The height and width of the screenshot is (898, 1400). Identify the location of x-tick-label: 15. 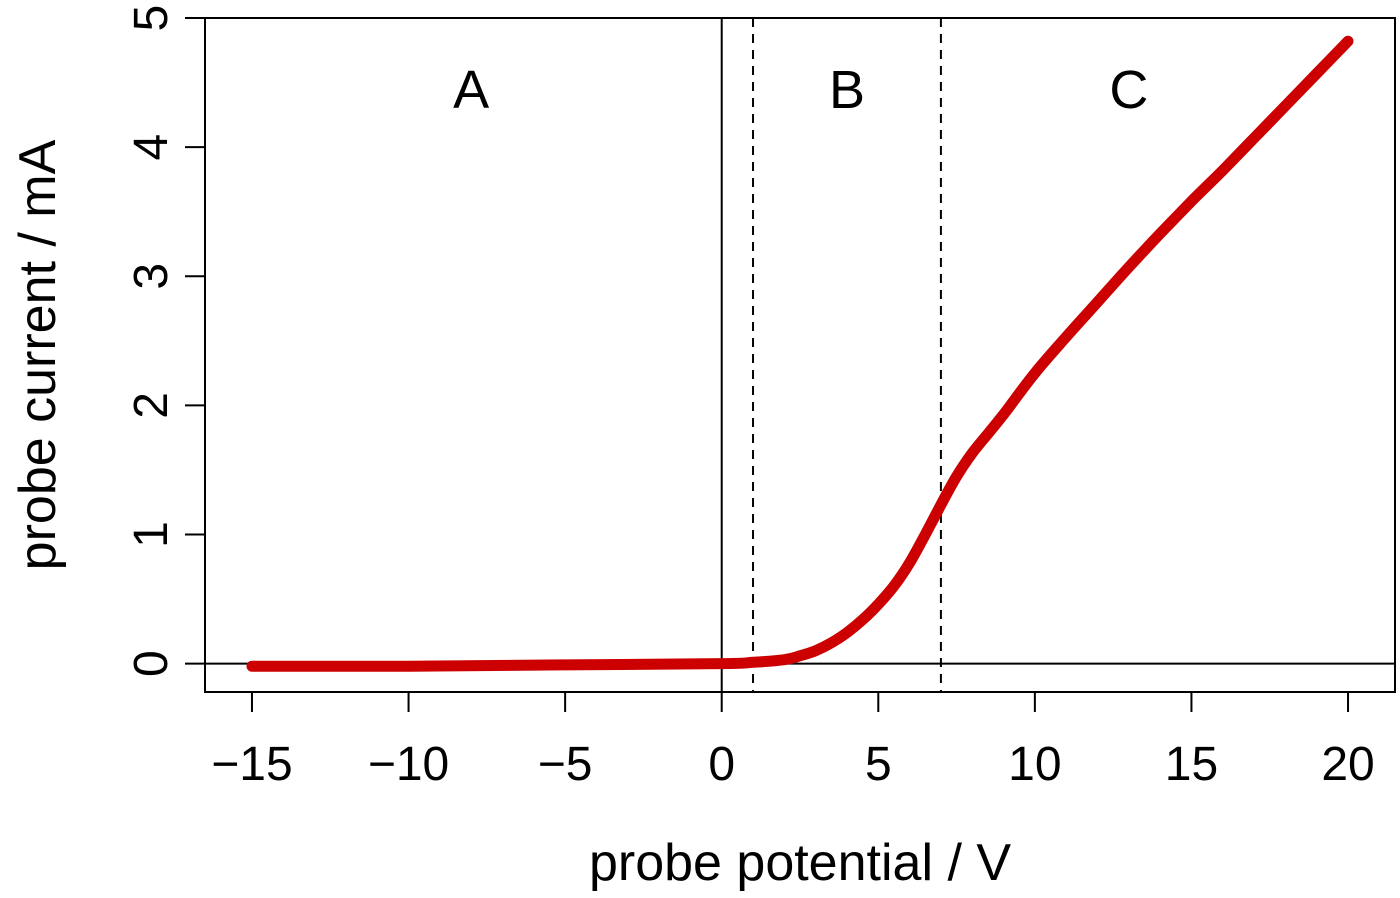
(1191, 764).